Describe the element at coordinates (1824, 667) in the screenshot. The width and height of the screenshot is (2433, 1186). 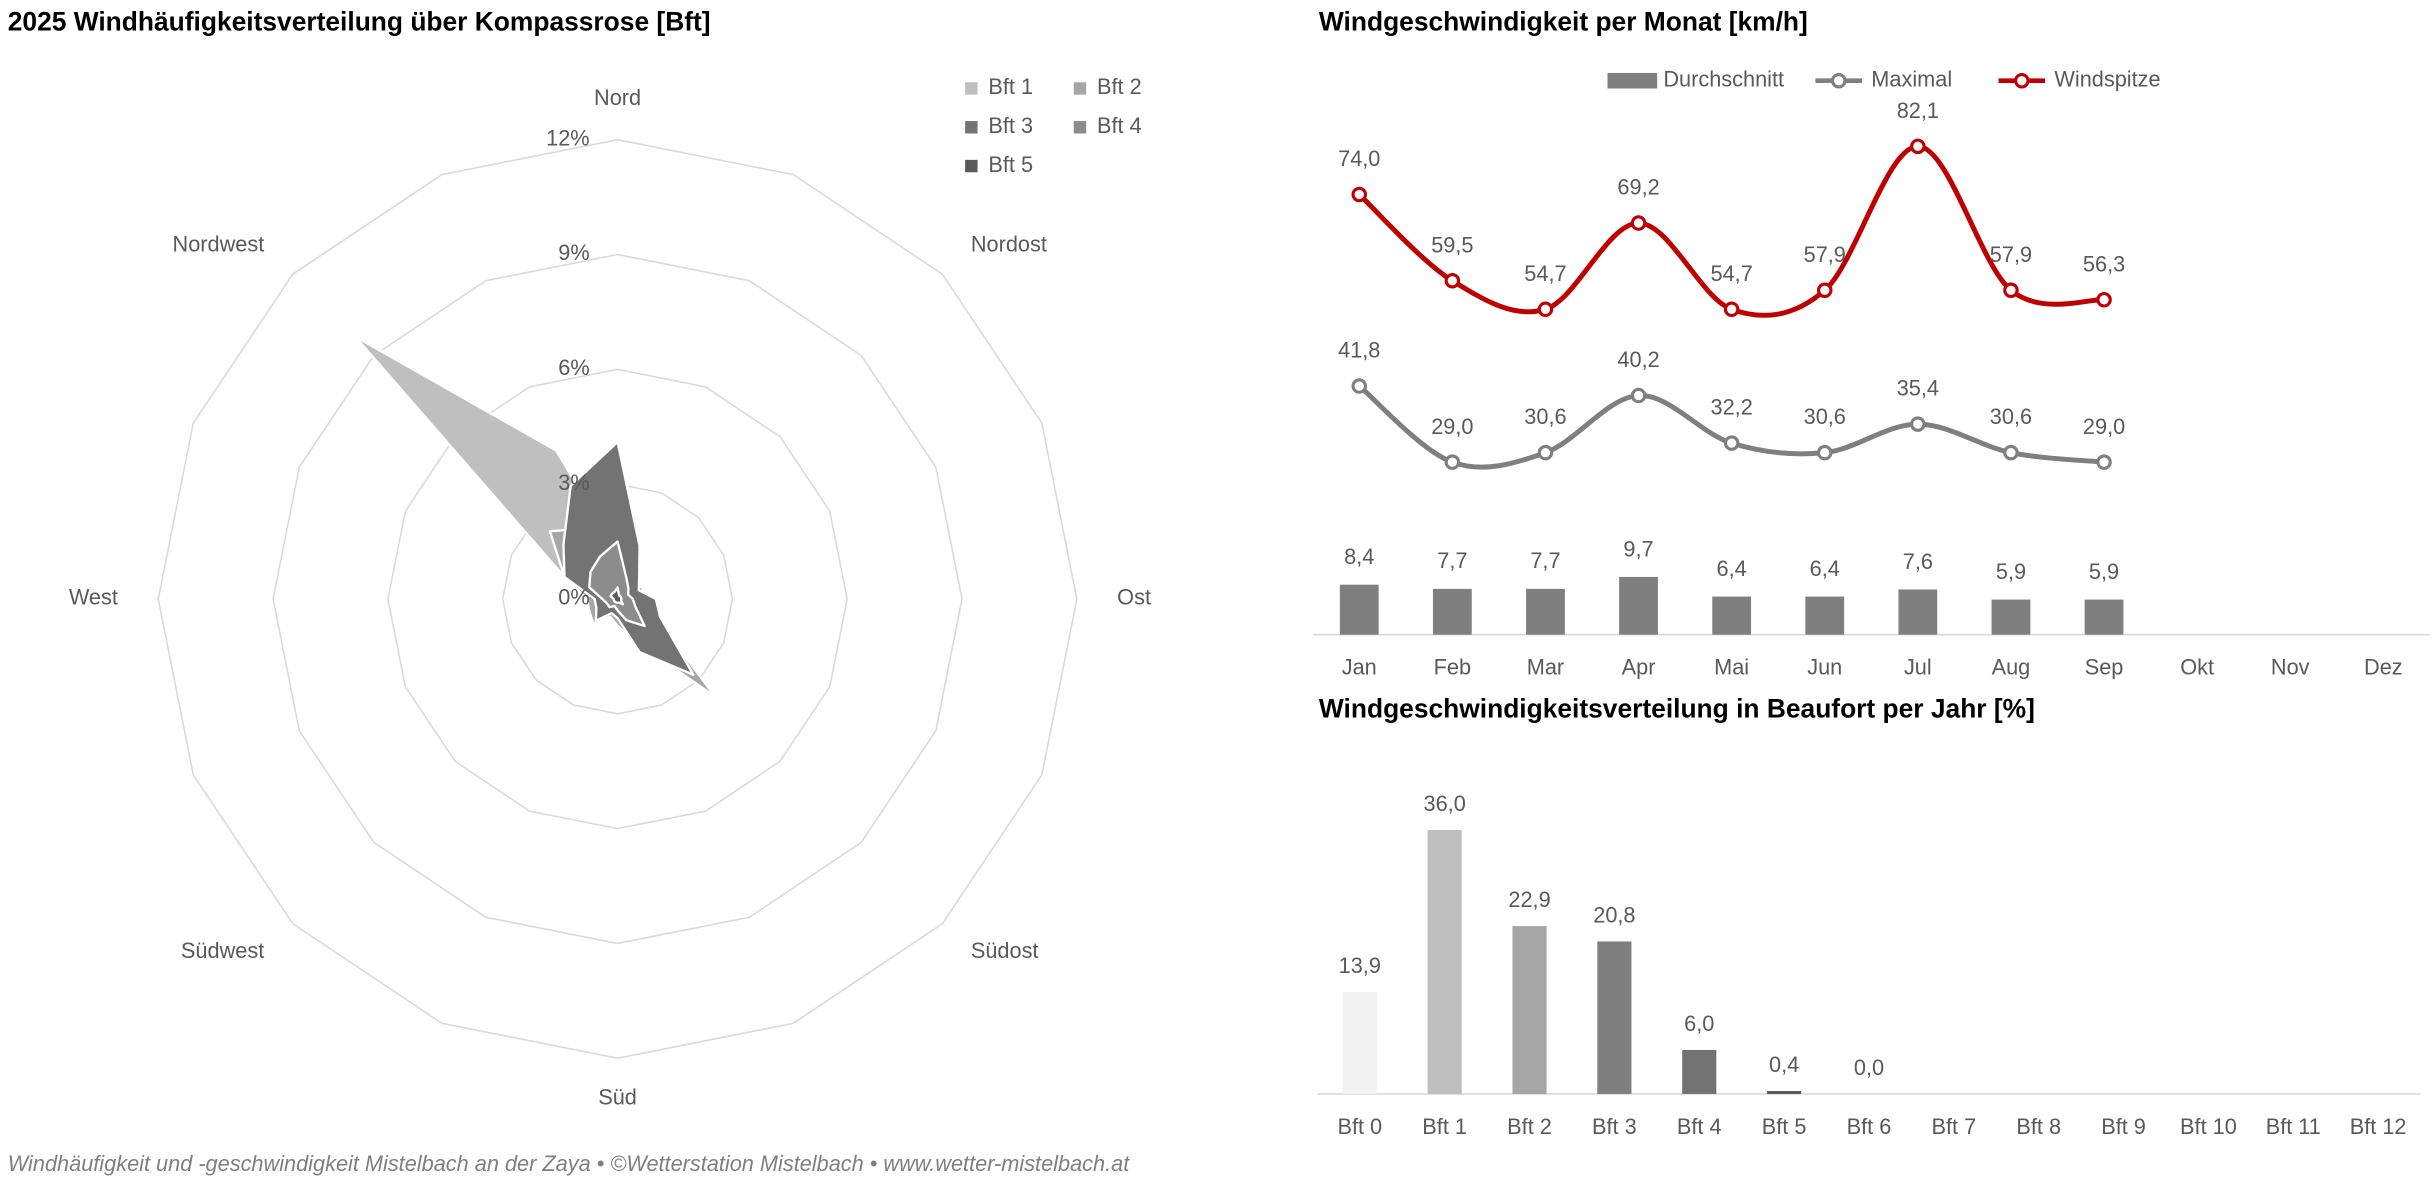
I see `x-tick-label: Jun` at that location.